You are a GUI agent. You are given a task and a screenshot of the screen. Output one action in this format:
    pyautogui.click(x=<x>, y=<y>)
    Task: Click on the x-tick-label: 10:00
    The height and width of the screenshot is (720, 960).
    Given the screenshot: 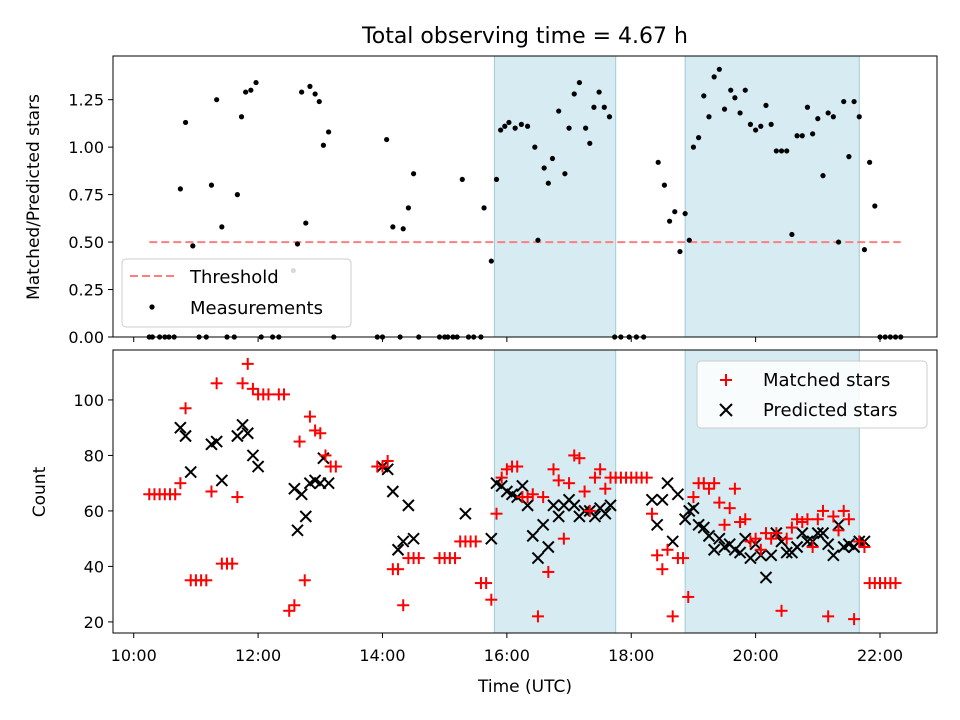 What is the action you would take?
    pyautogui.click(x=134, y=655)
    